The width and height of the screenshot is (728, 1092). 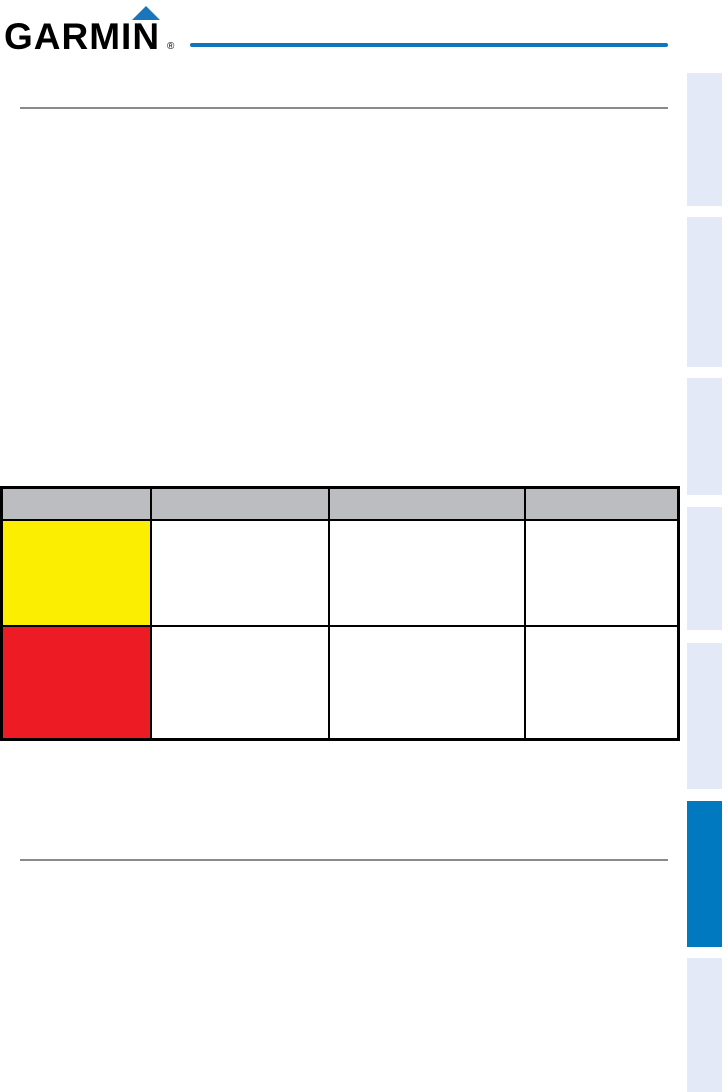 I want to click on red-swatch-cell, so click(x=76, y=682).